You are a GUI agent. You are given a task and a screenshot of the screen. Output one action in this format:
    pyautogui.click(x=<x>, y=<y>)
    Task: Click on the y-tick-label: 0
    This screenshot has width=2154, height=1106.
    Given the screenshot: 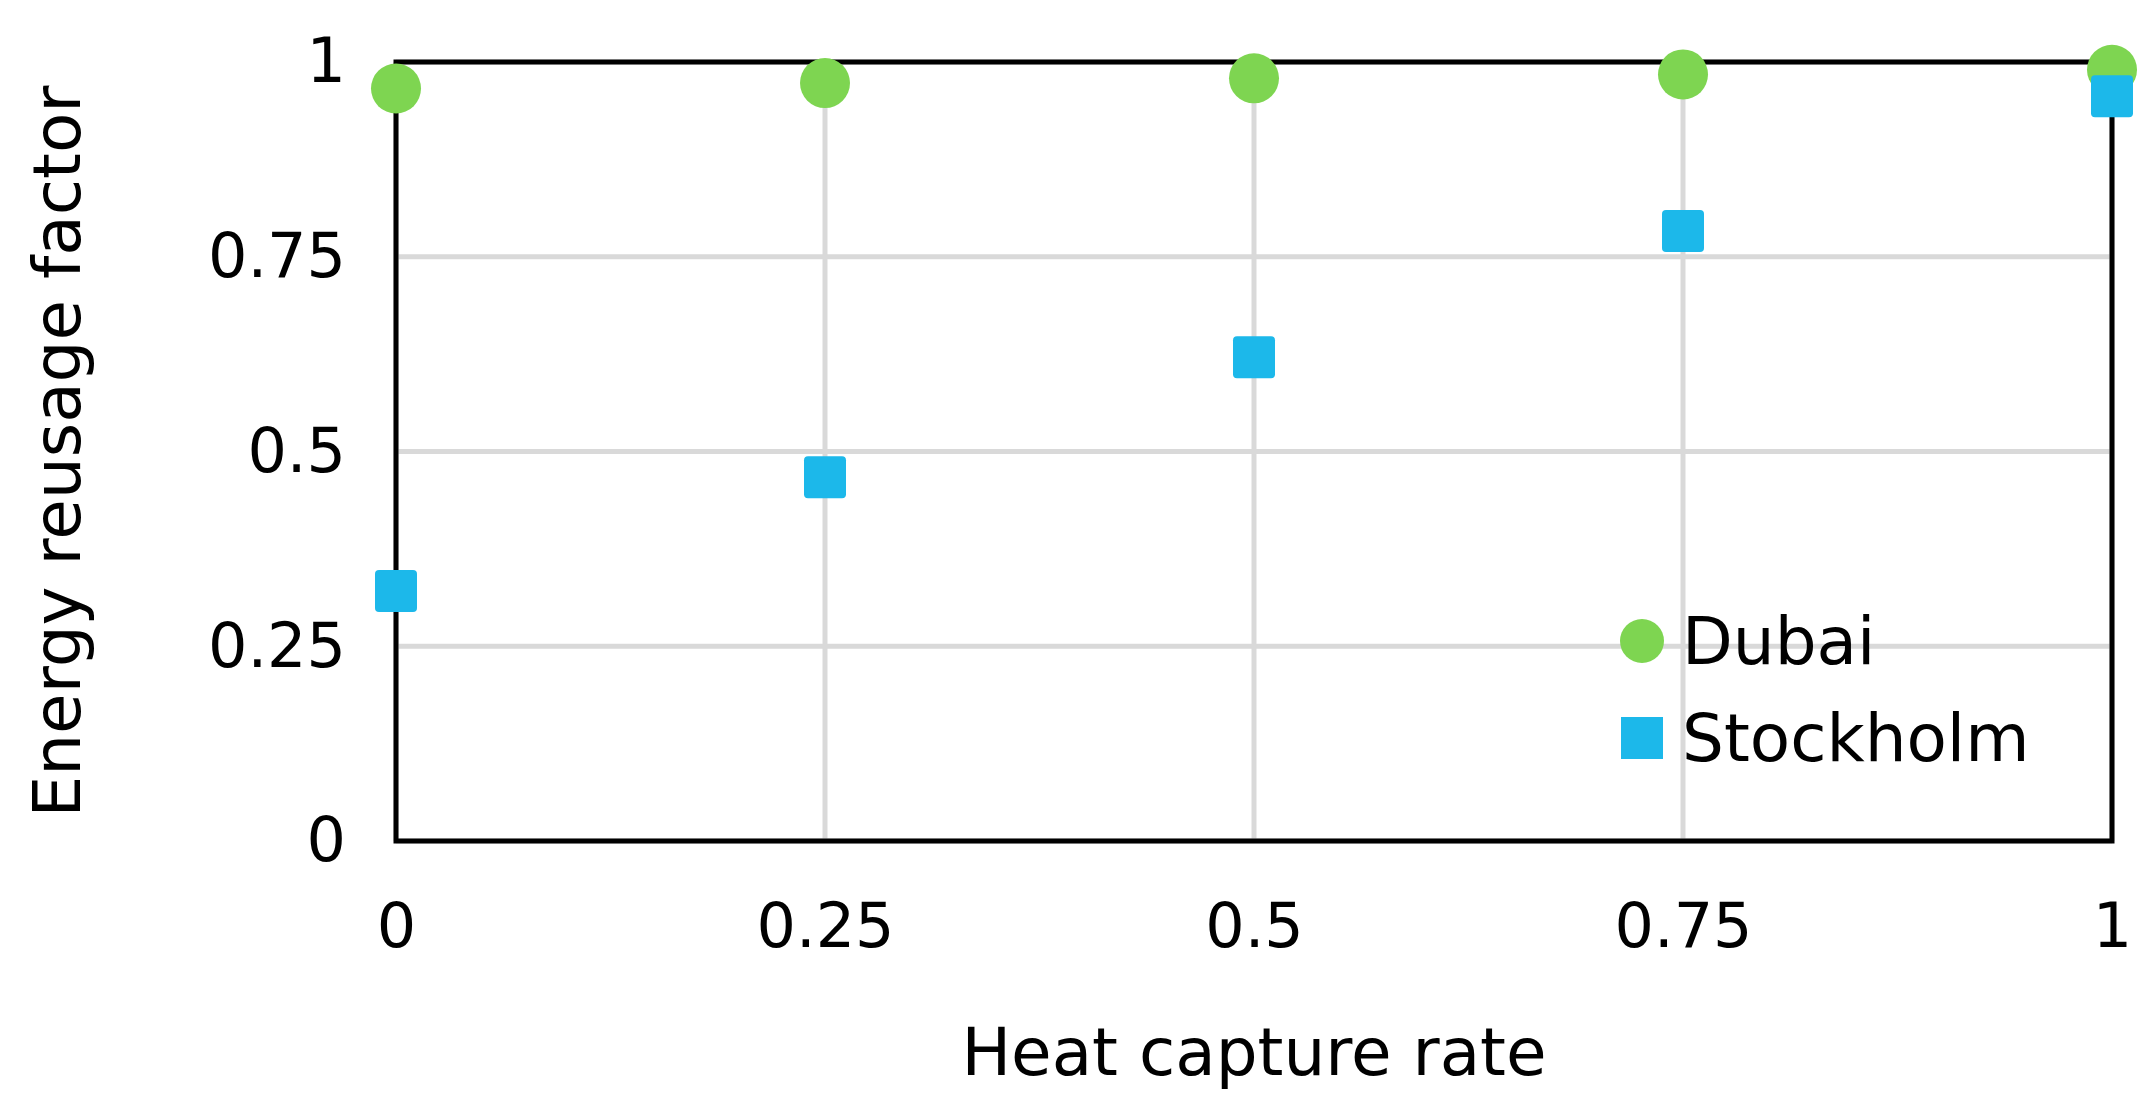 What is the action you would take?
    pyautogui.click(x=326, y=840)
    